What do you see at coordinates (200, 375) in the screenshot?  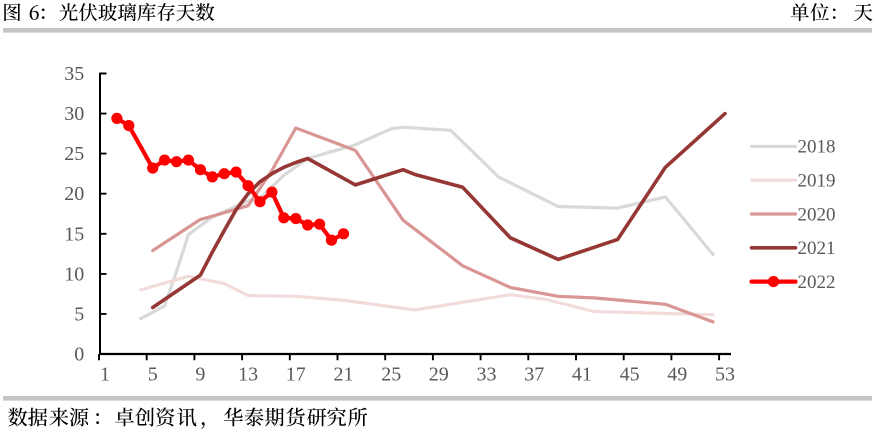 I see `svg-text: 9` at bounding box center [200, 375].